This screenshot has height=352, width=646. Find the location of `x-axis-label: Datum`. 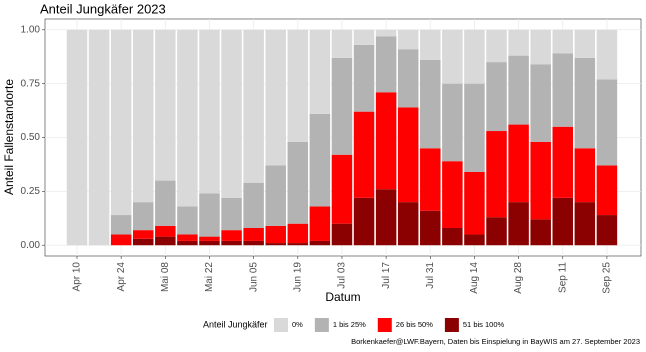

x-axis-label: Datum is located at coordinates (342, 297).